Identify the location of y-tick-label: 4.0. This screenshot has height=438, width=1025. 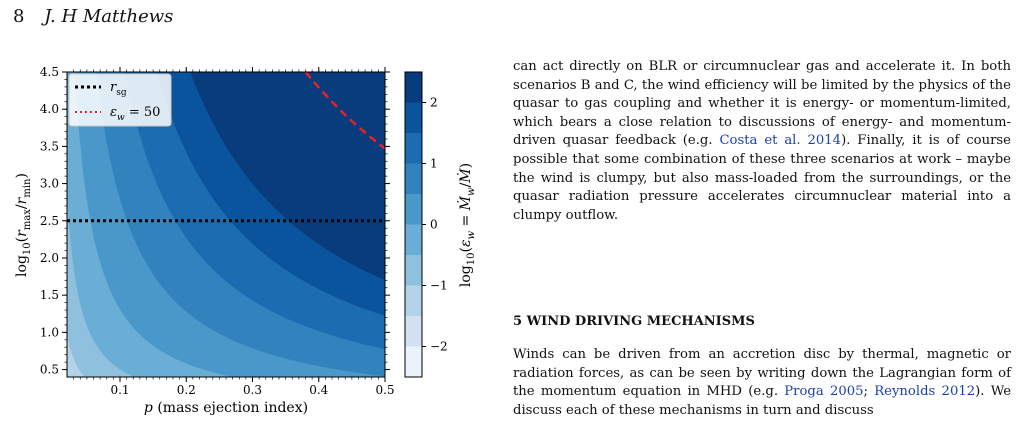
(49, 109).